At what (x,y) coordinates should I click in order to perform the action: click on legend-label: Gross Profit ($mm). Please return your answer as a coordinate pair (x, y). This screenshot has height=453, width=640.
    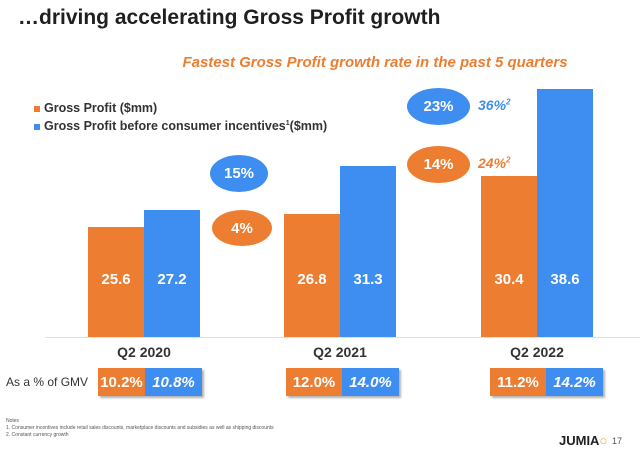
    Looking at the image, I should click on (101, 108).